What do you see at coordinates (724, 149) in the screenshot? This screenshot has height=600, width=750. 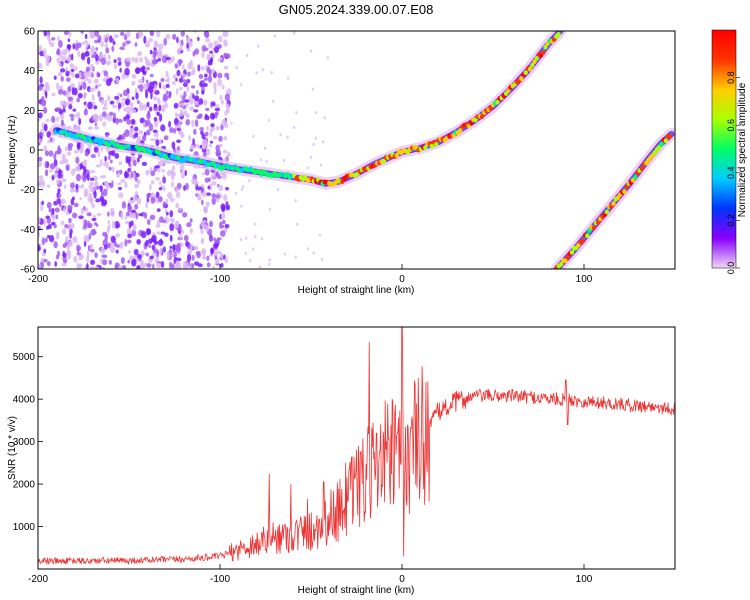 I see `colorbar-gradient` at bounding box center [724, 149].